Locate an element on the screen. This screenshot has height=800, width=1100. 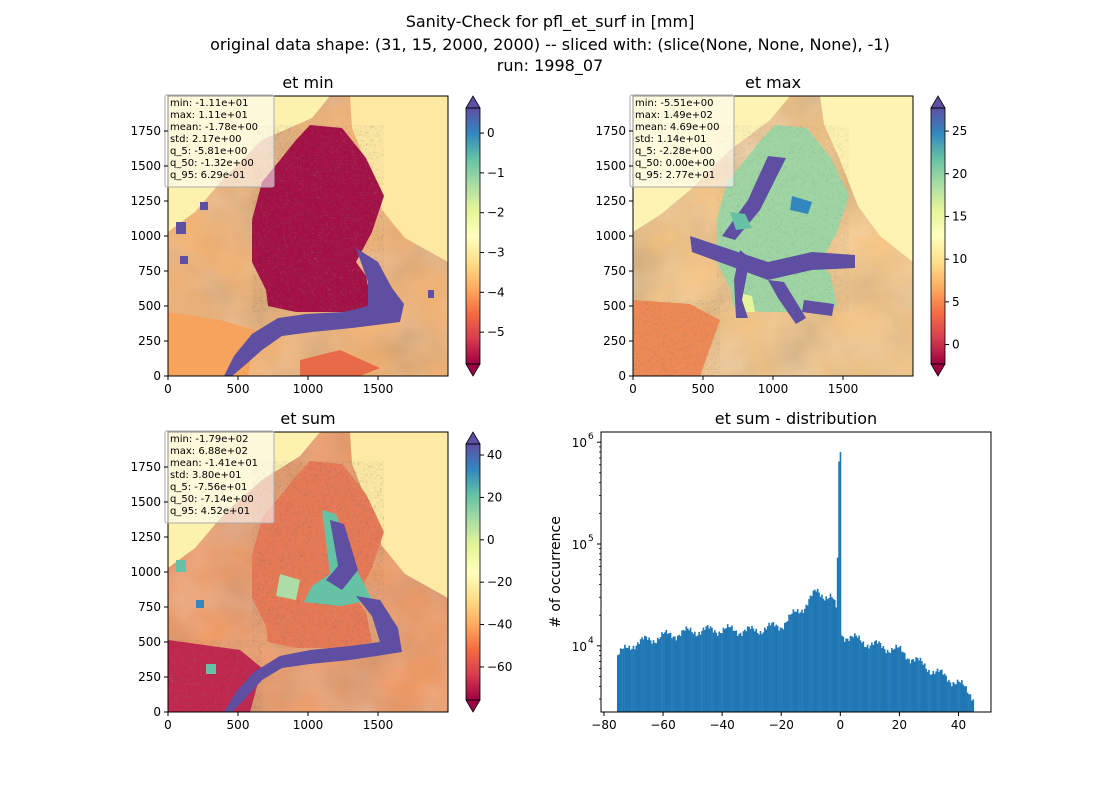
stat-line: min: -5.51e+00 is located at coordinates (674, 103).